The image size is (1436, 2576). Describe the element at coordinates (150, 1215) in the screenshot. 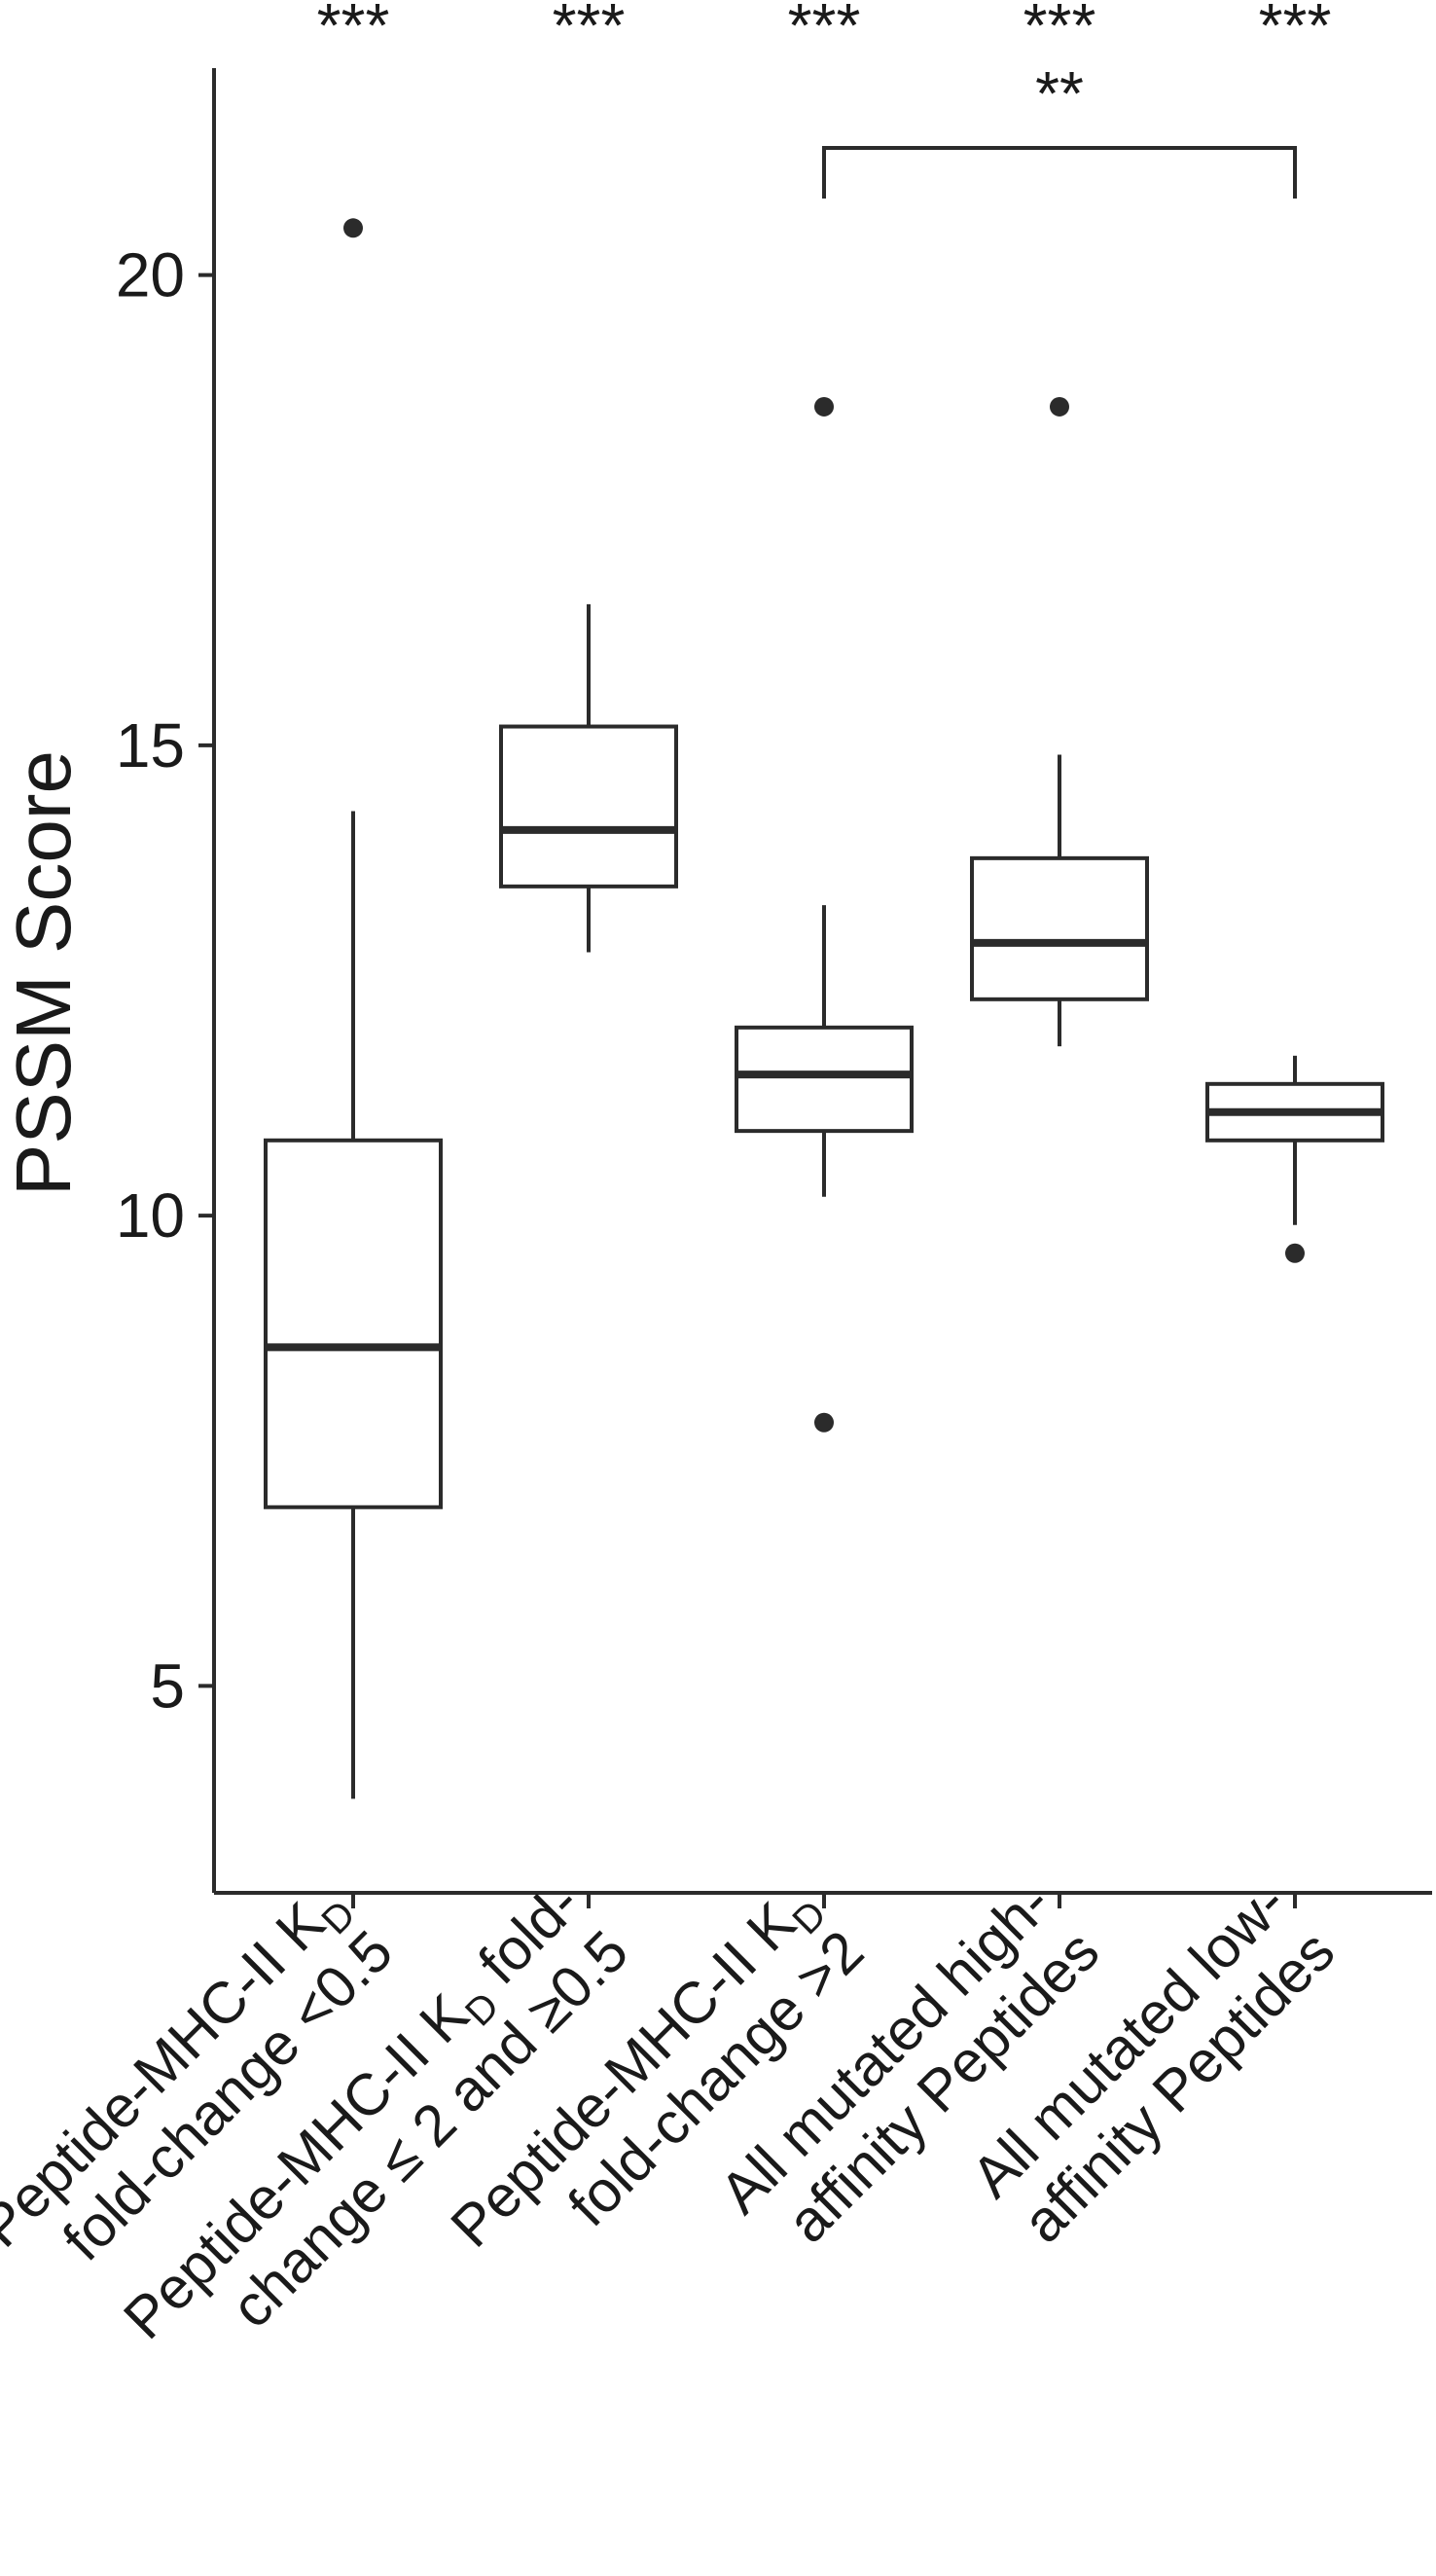

I see `y-tick-label: 10` at that location.